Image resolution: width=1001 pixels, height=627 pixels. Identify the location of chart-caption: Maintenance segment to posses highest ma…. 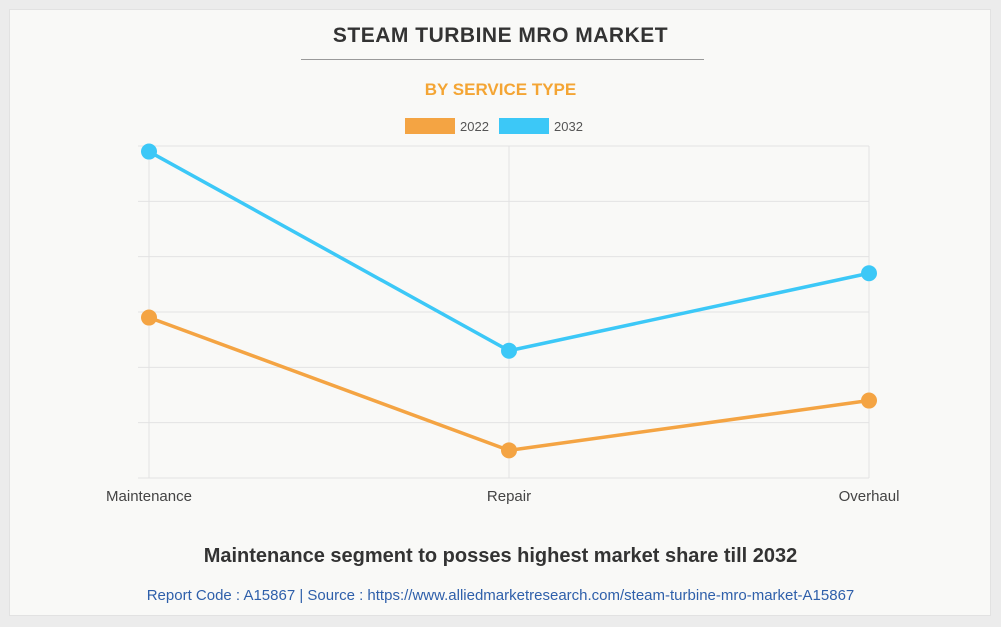
(500, 556).